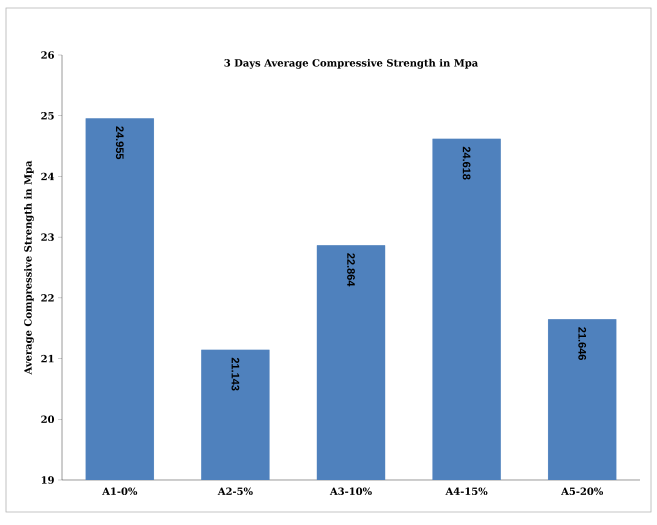  I want to click on data-label: 24.955, so click(120, 143).